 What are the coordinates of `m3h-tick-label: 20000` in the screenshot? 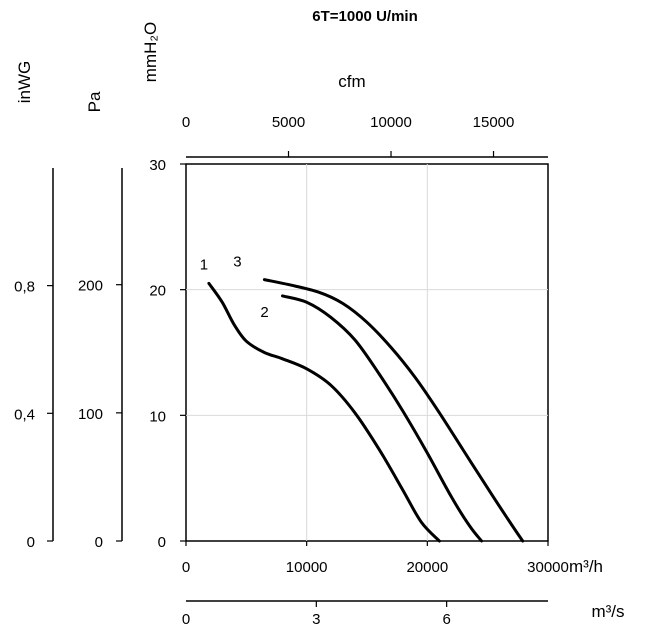 It's located at (427, 567).